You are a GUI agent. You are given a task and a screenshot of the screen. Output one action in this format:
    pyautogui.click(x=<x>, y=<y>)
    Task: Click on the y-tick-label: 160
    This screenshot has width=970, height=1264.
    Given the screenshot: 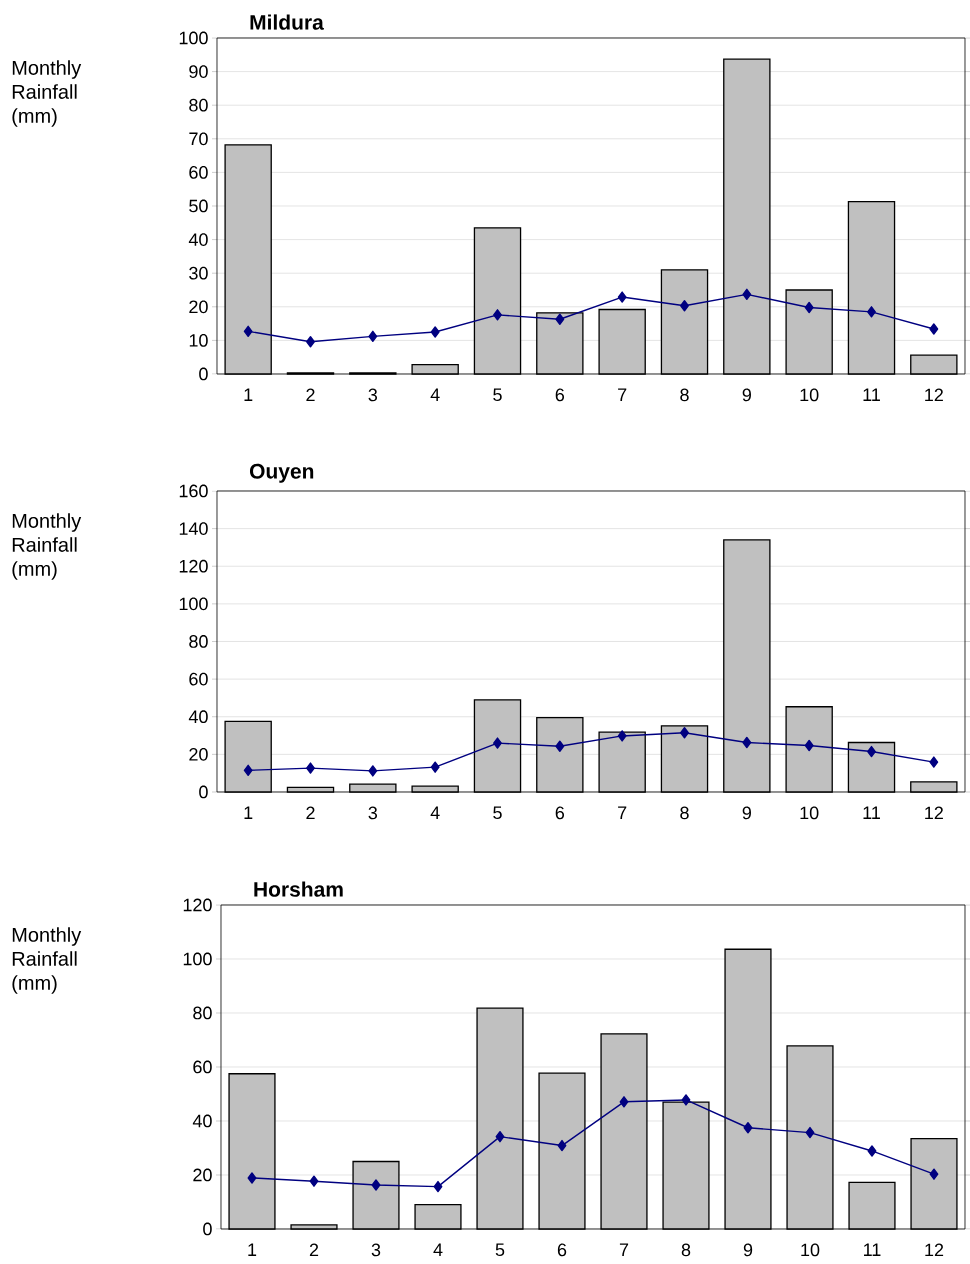 What is the action you would take?
    pyautogui.click(x=193, y=491)
    